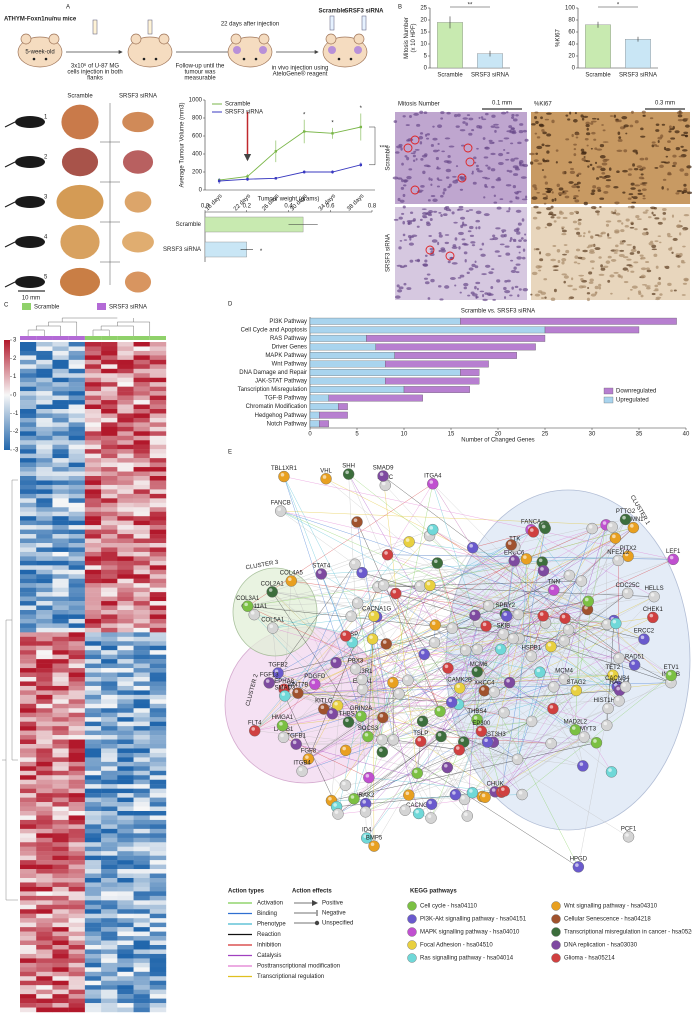  Describe the element at coordinates (230, 305) in the screenshot. I see `panel-label: D` at that location.